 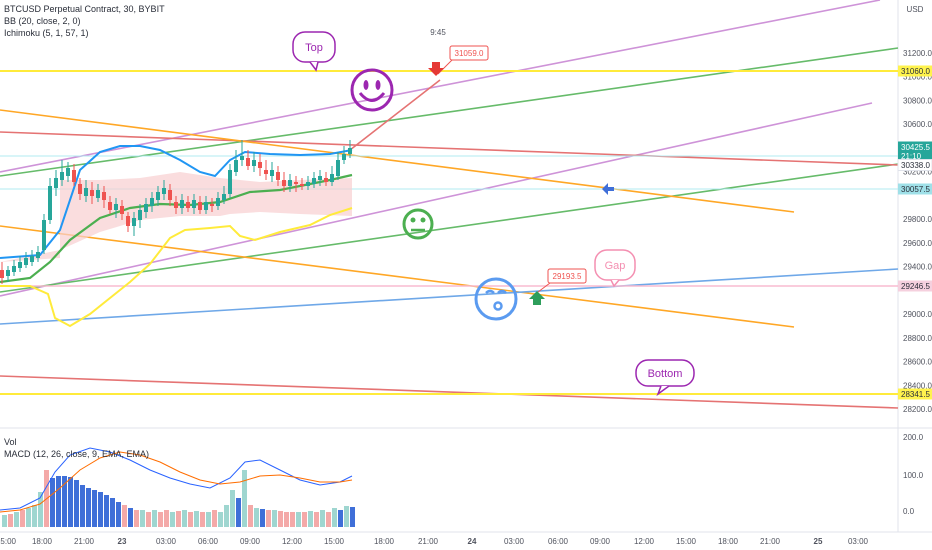 I want to click on down-arrow-icon, so click(x=436, y=69).